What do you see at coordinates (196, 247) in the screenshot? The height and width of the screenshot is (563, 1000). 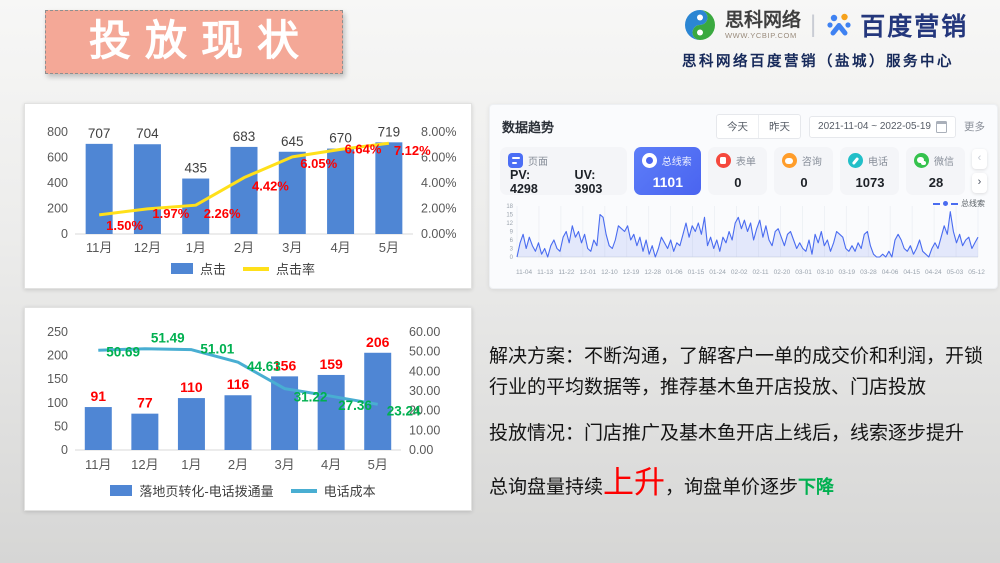 I see `svg-text: 1月` at bounding box center [196, 247].